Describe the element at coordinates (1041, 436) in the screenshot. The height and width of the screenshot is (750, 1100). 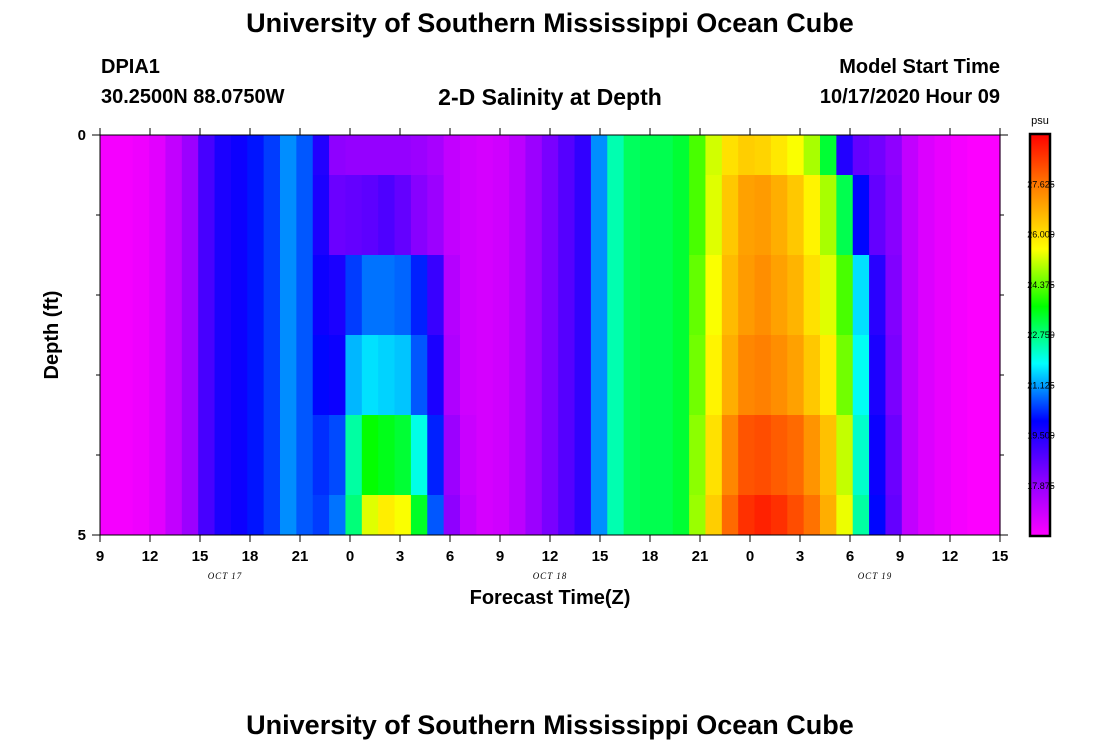
I see `colorbar-label: 19.500` at that location.